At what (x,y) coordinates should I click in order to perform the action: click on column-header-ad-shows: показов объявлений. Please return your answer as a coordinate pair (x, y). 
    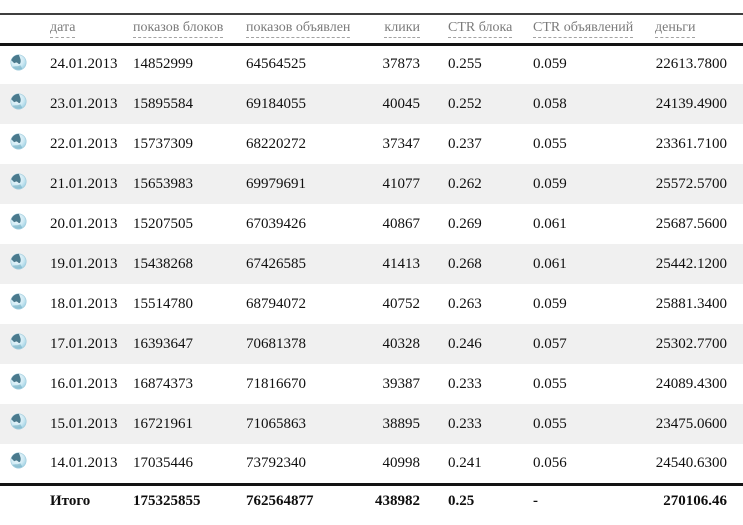
    Looking at the image, I should click on (298, 29).